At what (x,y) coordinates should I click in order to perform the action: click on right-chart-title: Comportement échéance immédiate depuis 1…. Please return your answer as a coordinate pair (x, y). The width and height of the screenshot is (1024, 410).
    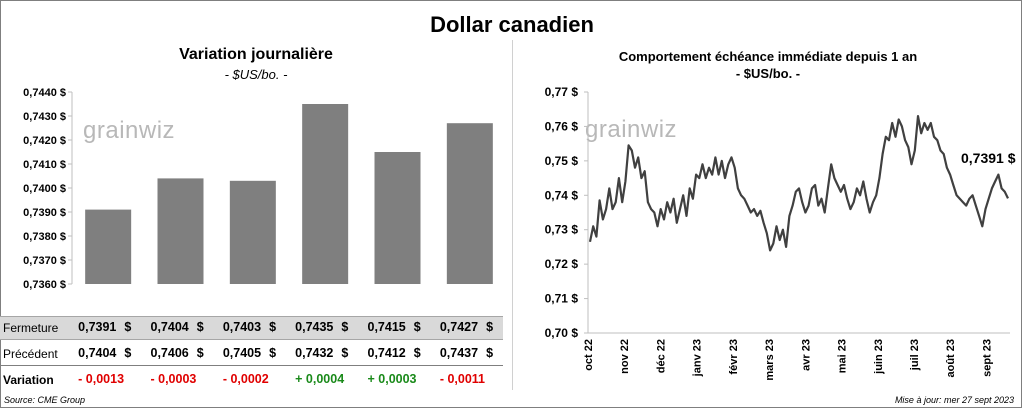
    Looking at the image, I should click on (768, 56).